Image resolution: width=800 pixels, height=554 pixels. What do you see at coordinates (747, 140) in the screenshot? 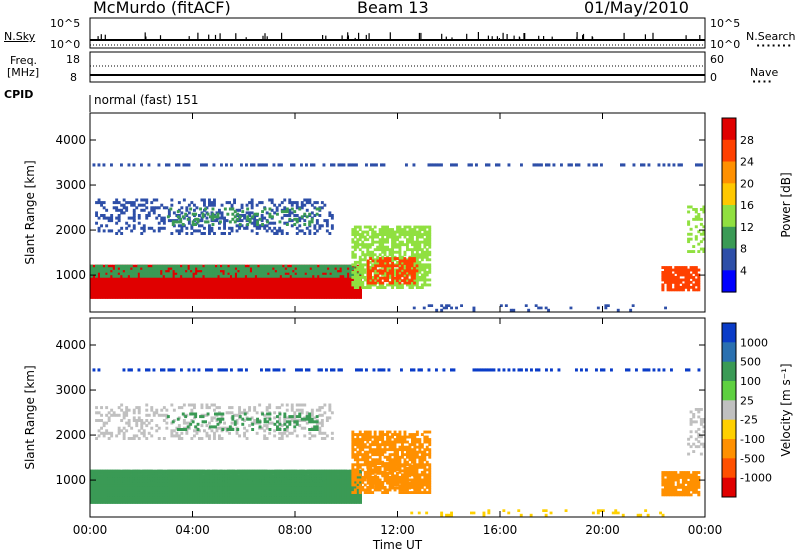
I see `colorbar-tick-label: 28` at bounding box center [747, 140].